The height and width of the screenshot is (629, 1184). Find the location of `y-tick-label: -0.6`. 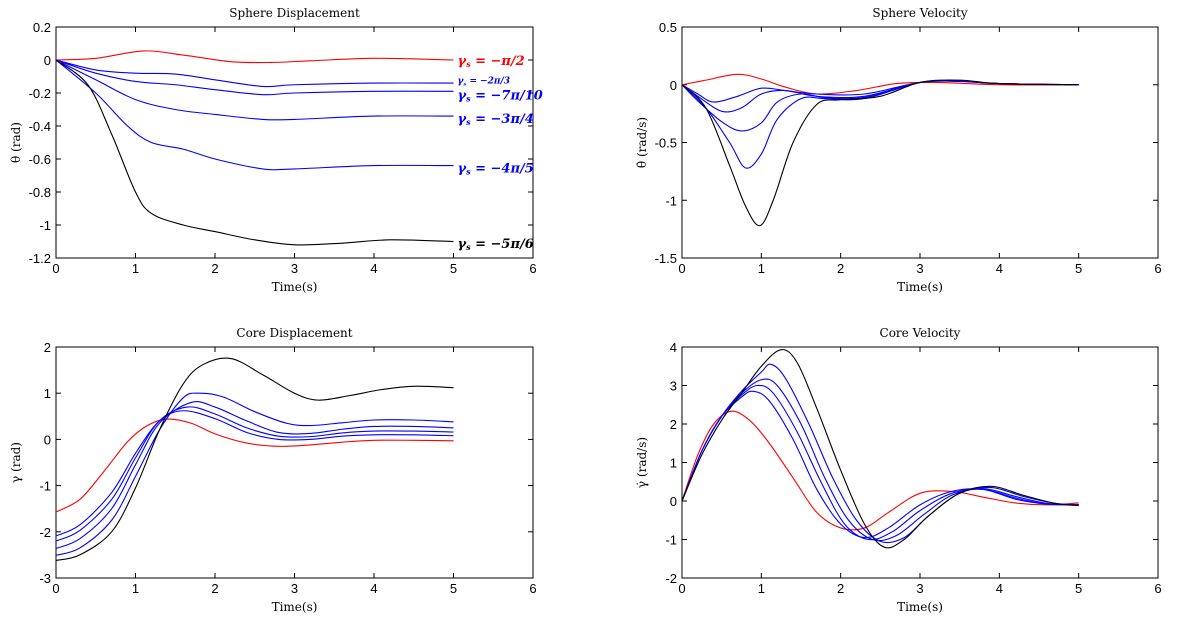

y-tick-label: -0.6 is located at coordinates (40, 159).